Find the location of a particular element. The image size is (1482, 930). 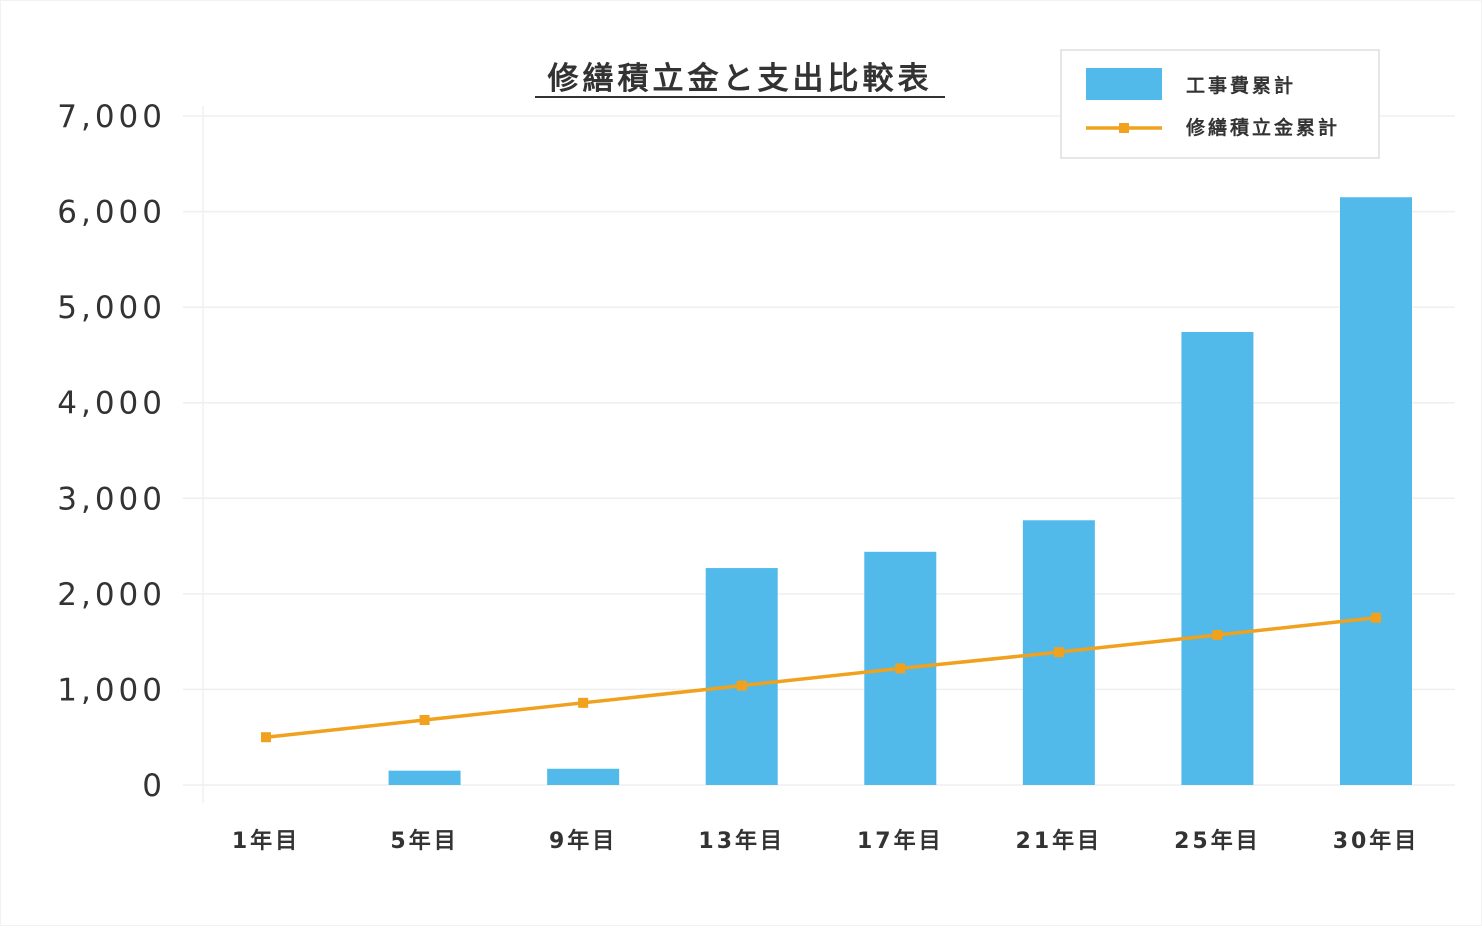

x-tick-label: 25年目 is located at coordinates (1217, 841).